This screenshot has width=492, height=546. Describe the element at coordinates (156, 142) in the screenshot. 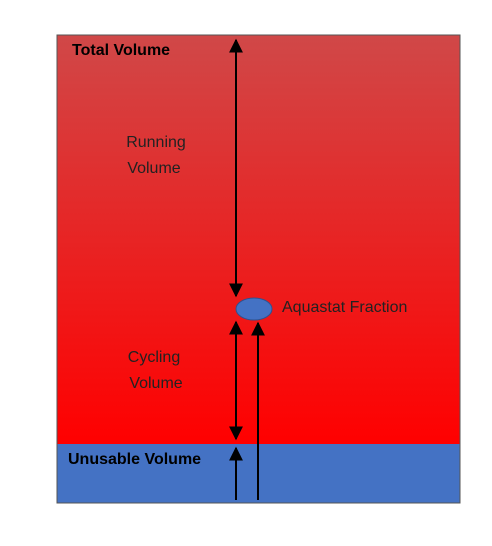

I see `running-volume-label: Running` at that location.